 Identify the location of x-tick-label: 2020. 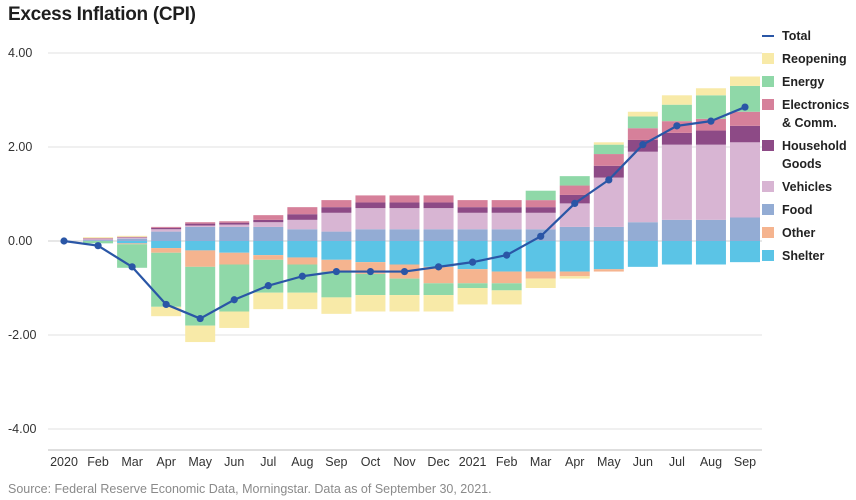
(64, 462).